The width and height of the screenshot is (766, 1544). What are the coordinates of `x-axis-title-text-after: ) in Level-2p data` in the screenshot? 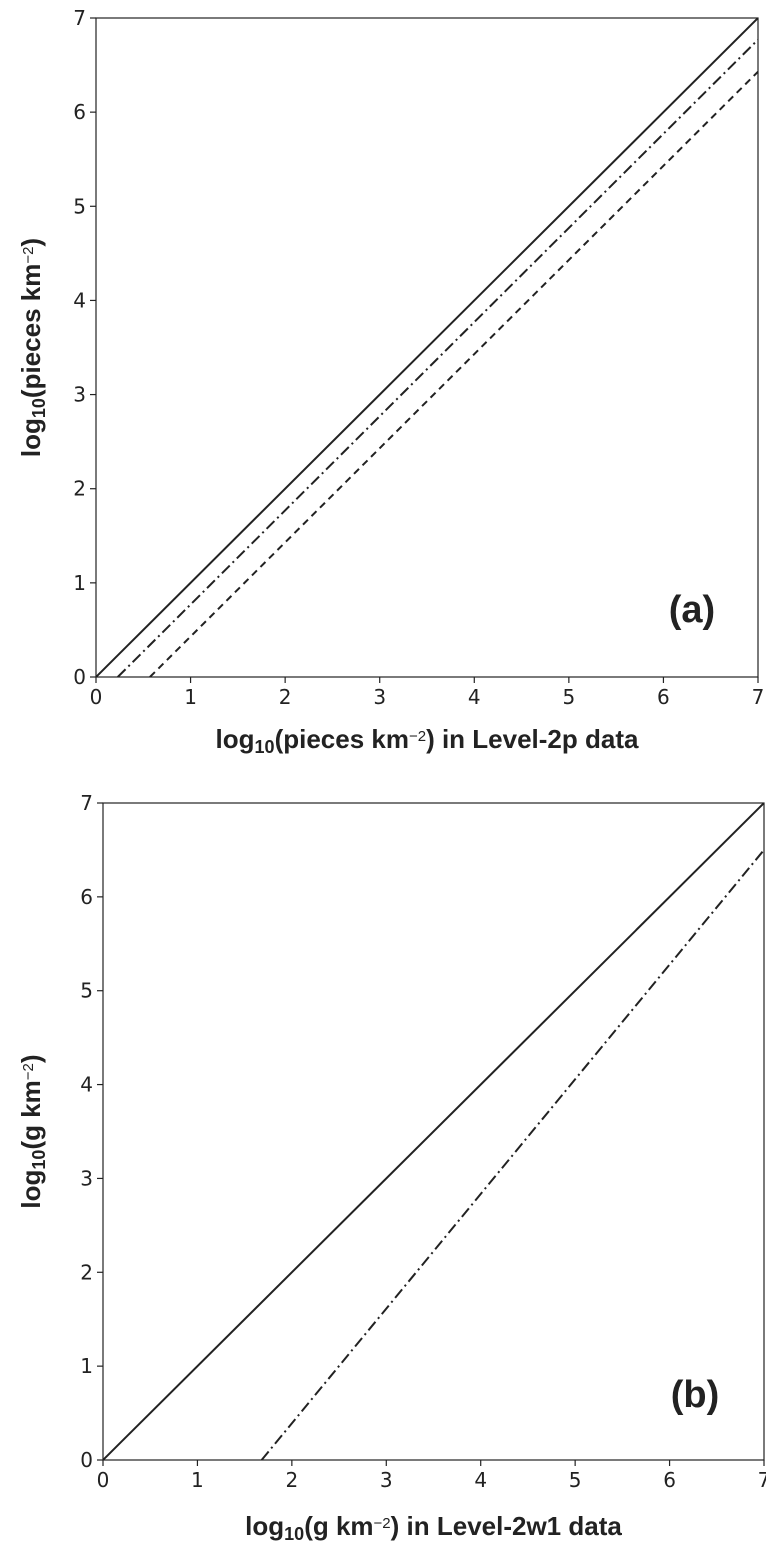 It's located at (532, 739).